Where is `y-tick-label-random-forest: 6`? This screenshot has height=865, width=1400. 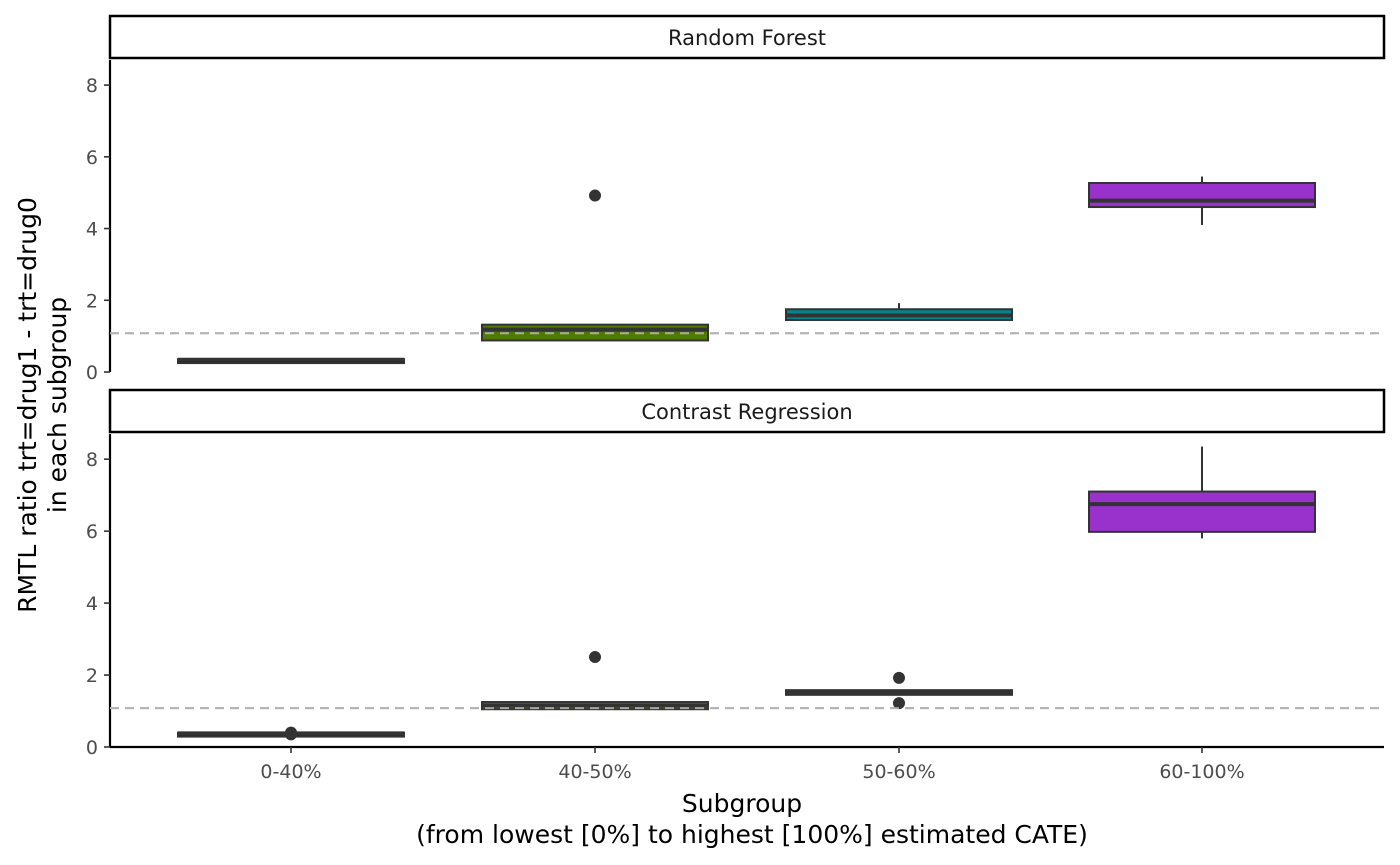
y-tick-label-random-forest: 6 is located at coordinates (92, 158).